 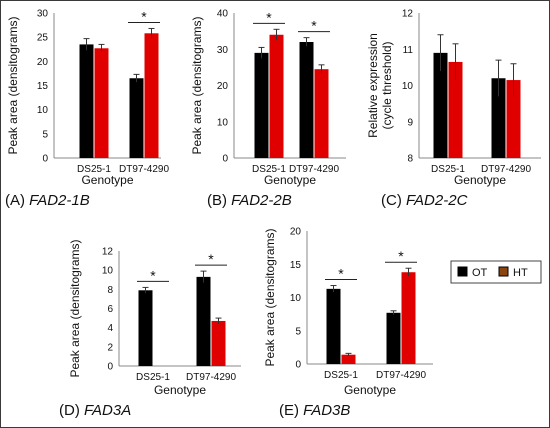 What do you see at coordinates (17, 200) in the screenshot?
I see `panel-a-caption-prefix: (A)` at bounding box center [17, 200].